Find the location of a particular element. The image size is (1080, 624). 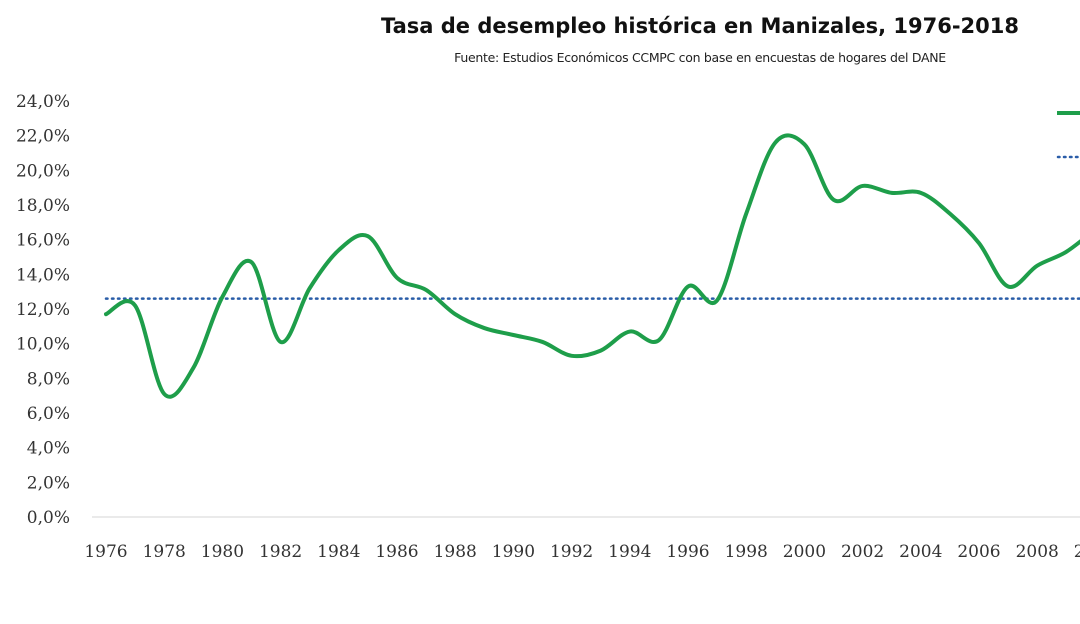

y-tick-label: 18,0% is located at coordinates (43, 206).